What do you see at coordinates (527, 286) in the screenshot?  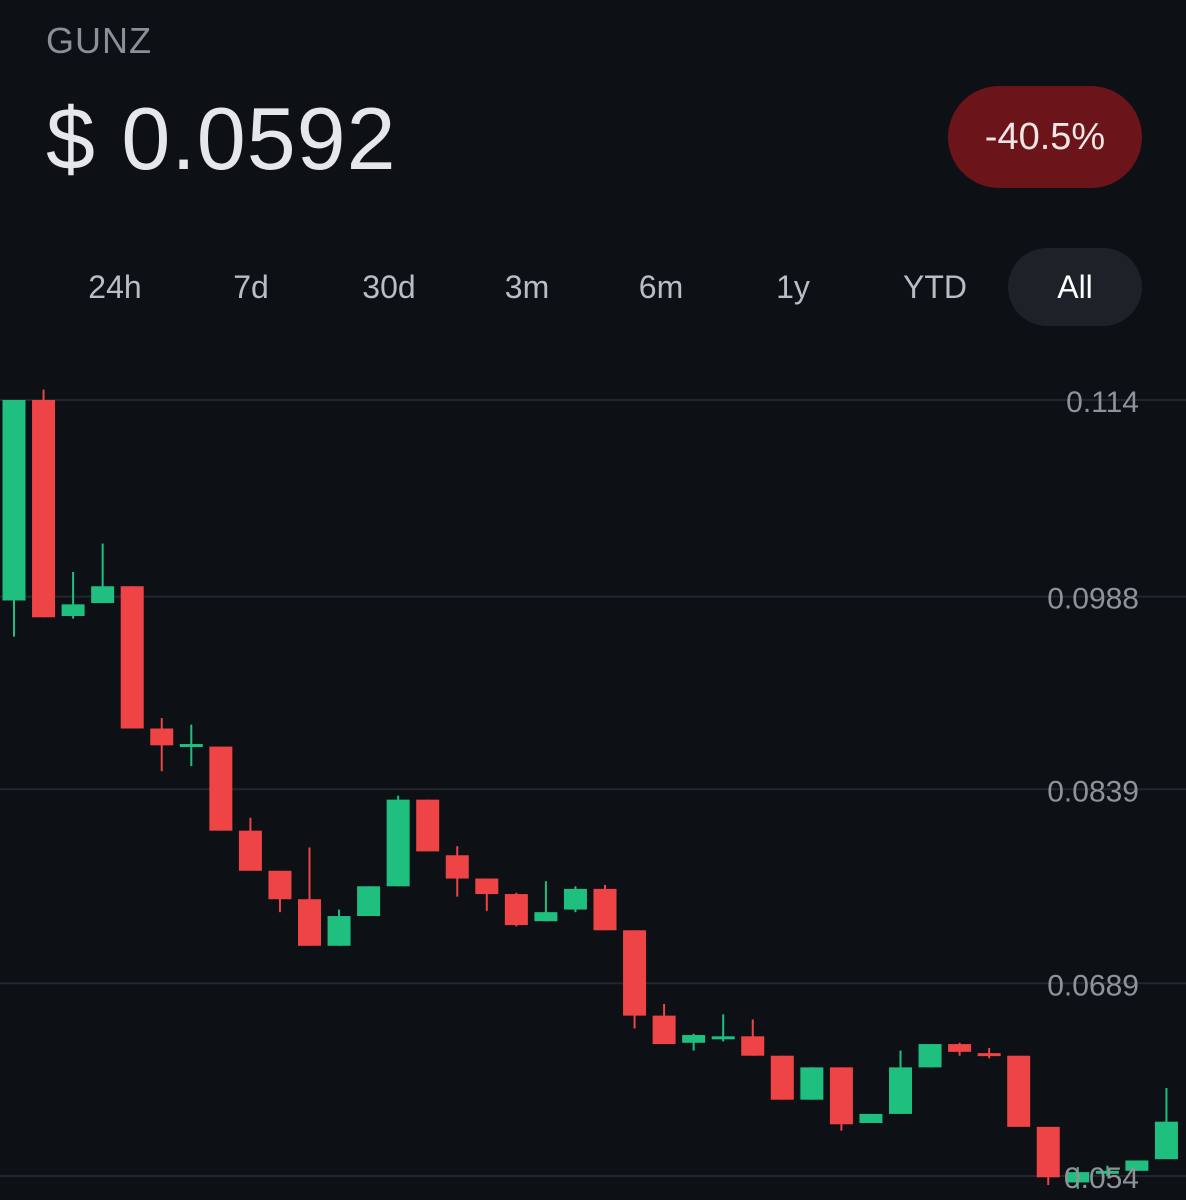 I see `tab-3m: 3m` at bounding box center [527, 286].